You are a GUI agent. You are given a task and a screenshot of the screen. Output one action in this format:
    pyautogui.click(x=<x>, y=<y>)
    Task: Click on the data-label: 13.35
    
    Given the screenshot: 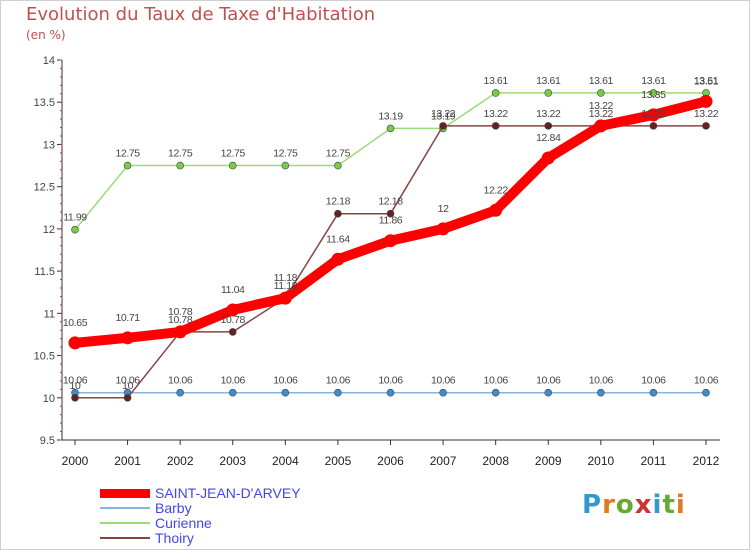 What is the action you would take?
    pyautogui.click(x=653, y=95)
    